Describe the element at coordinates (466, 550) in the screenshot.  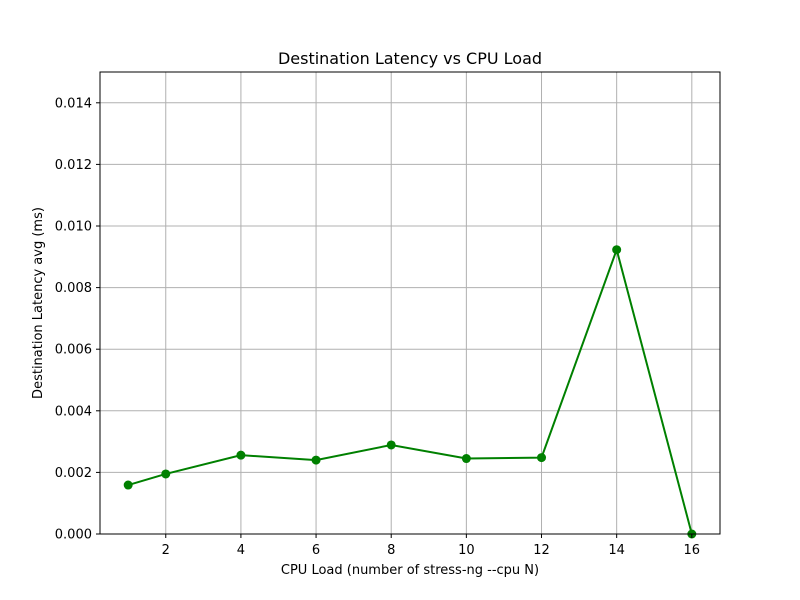
I see `x-tick-label: 10` at that location.